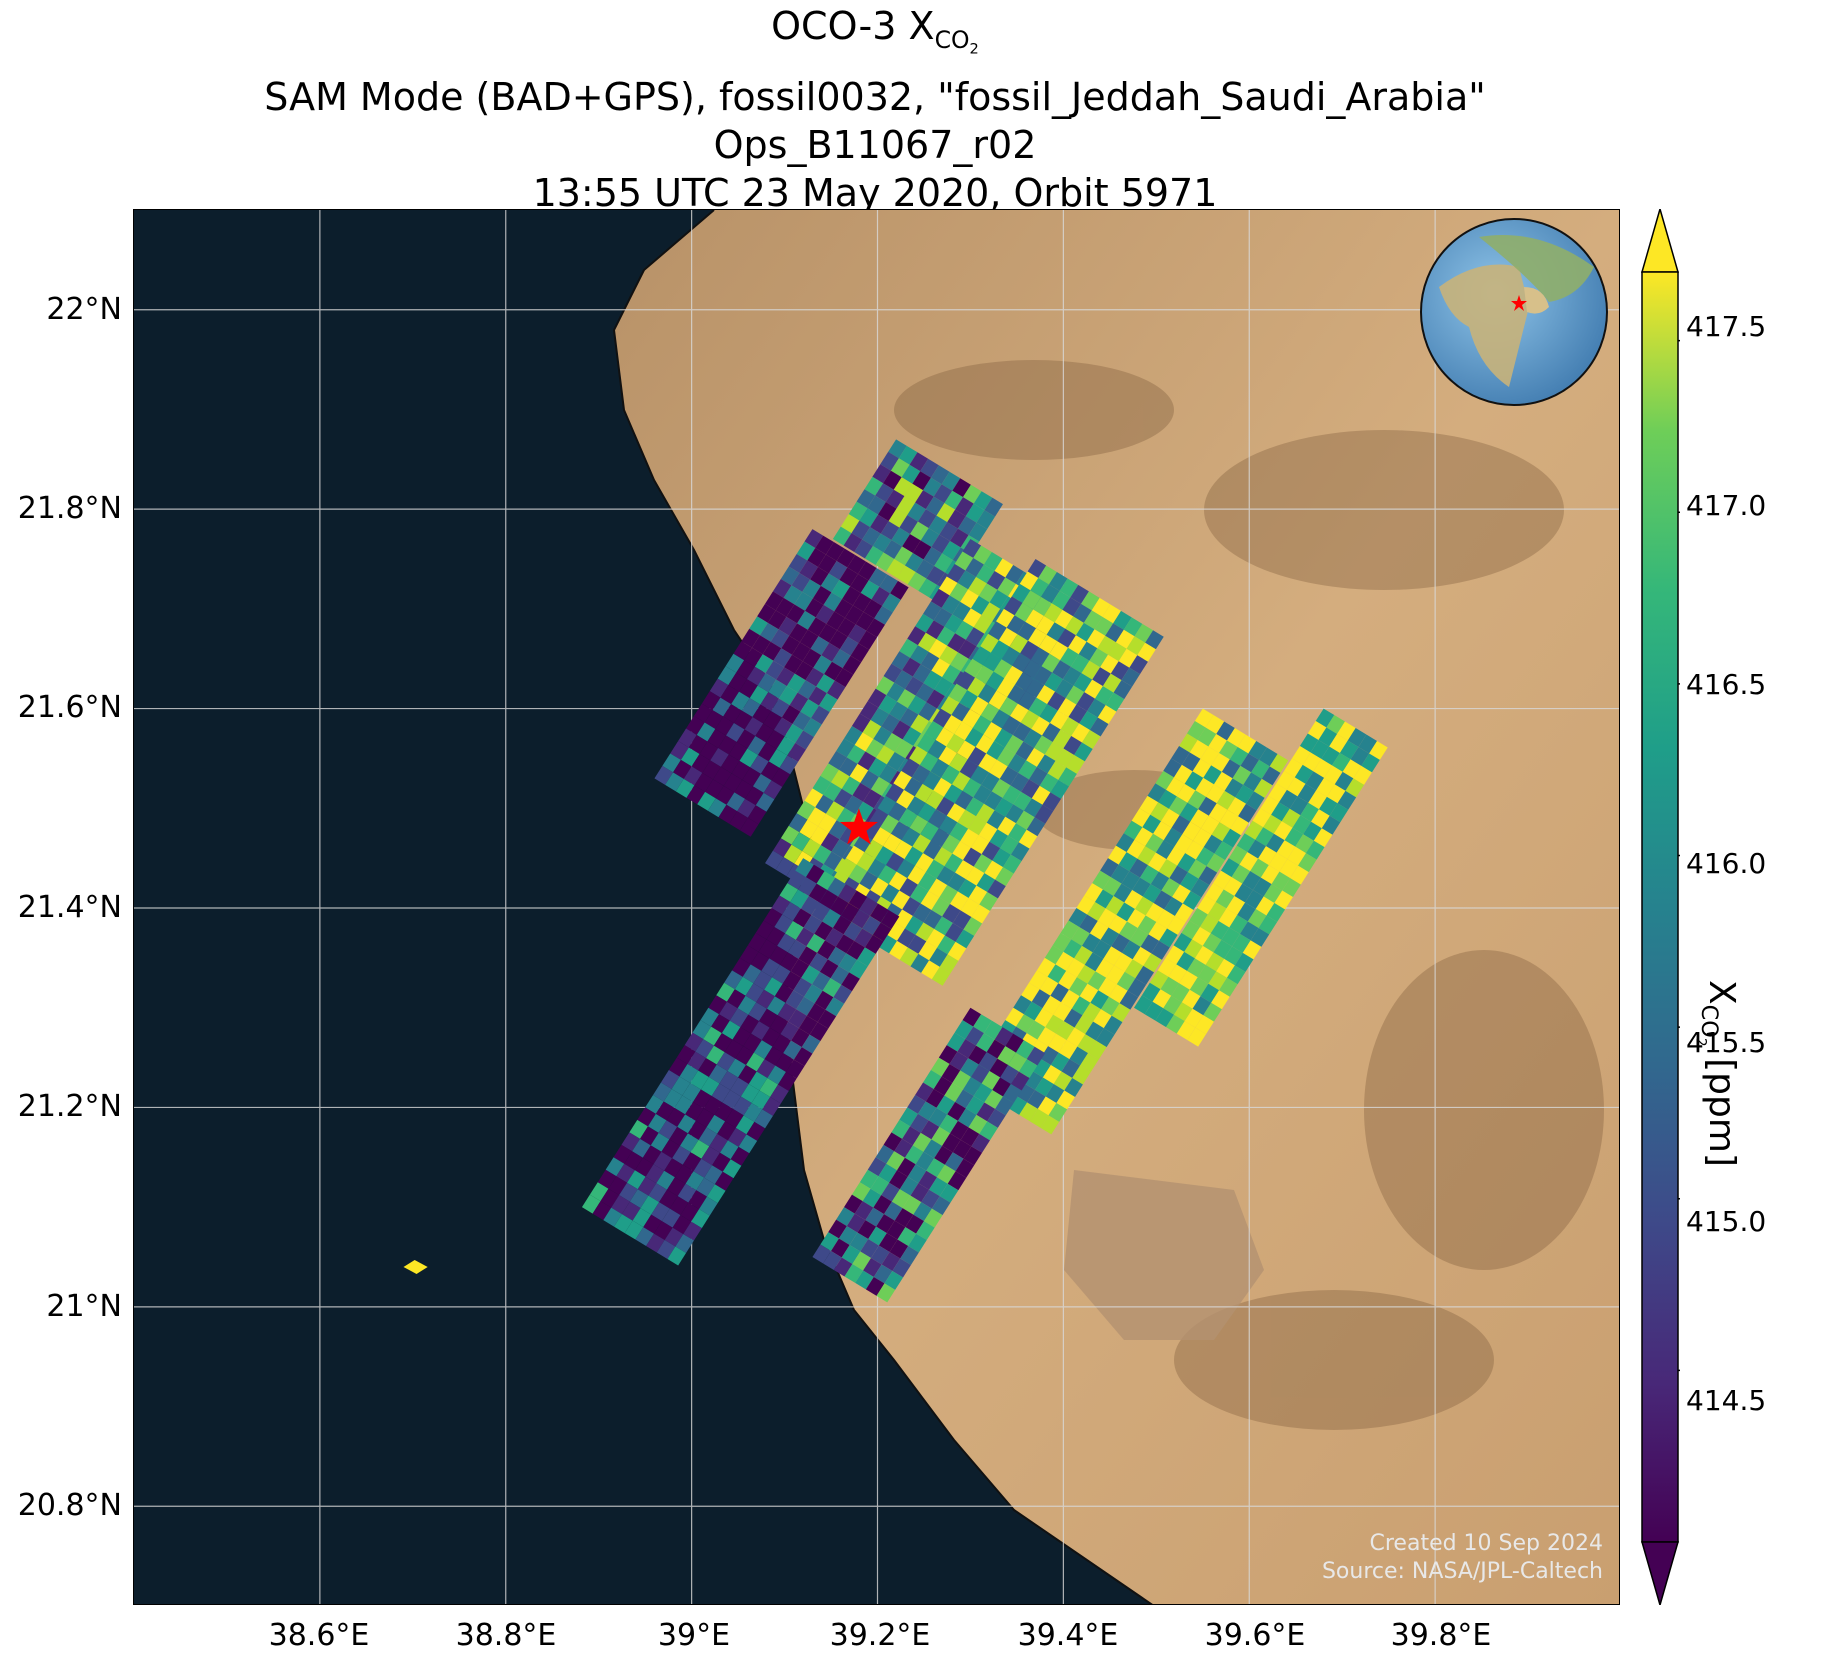 The image size is (1838, 1655). I want to click on lat-tick-label: 21.2°N, so click(69, 1106).